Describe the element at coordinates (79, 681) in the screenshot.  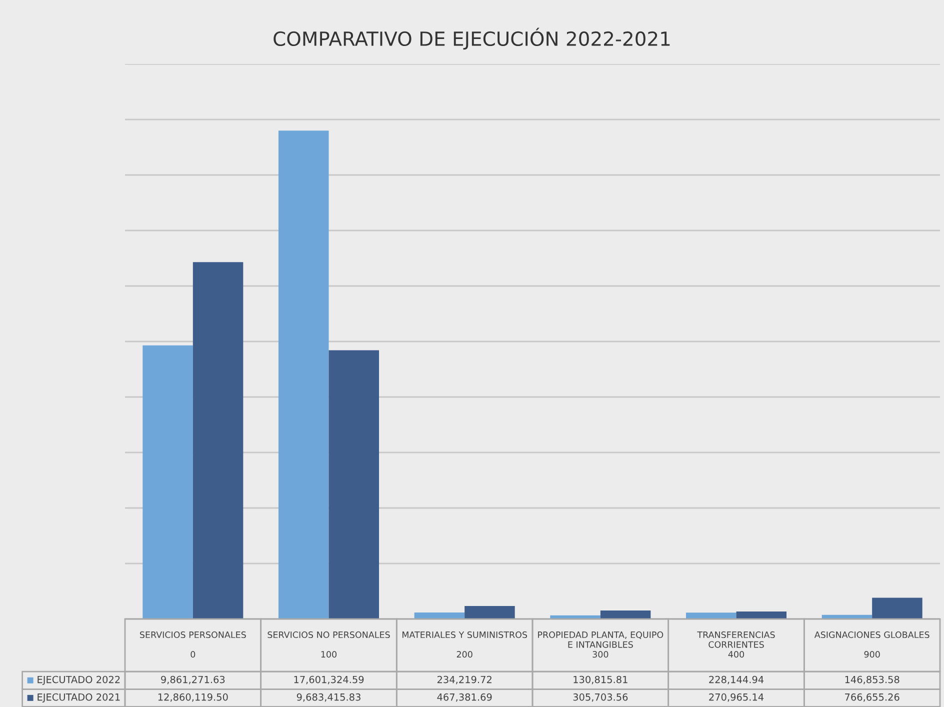
I see `legend-label: EJECUTADO 2022` at that location.